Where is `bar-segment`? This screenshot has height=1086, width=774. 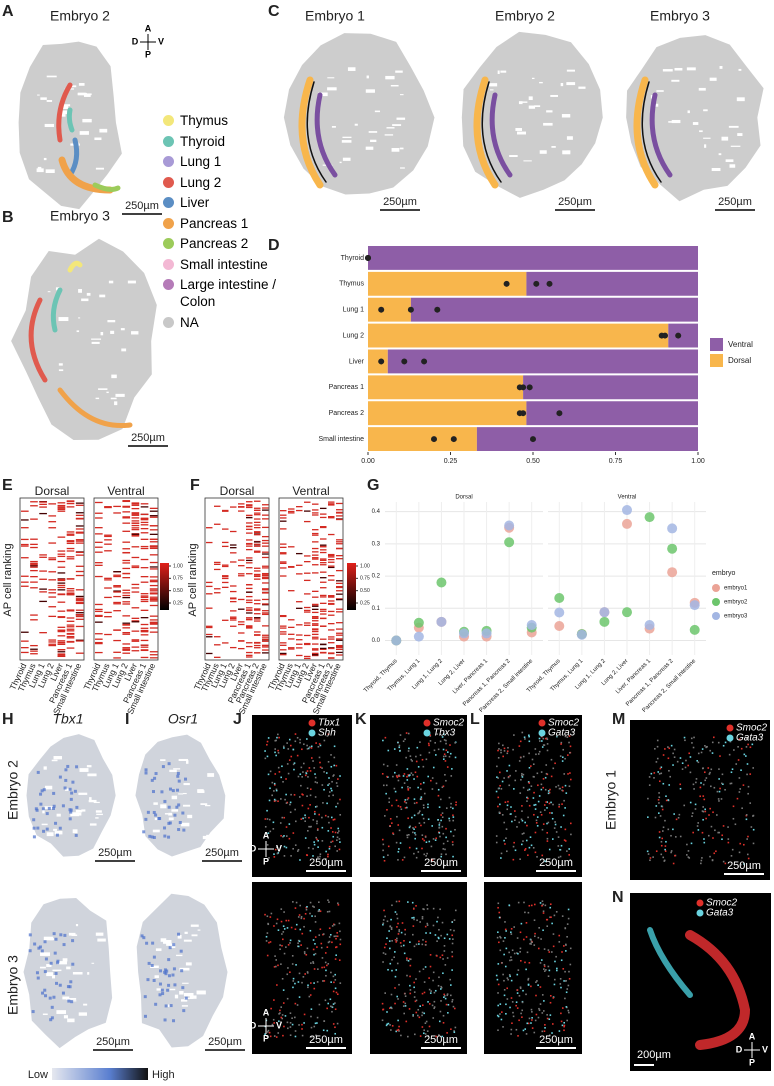 bar-segment is located at coordinates (542, 361).